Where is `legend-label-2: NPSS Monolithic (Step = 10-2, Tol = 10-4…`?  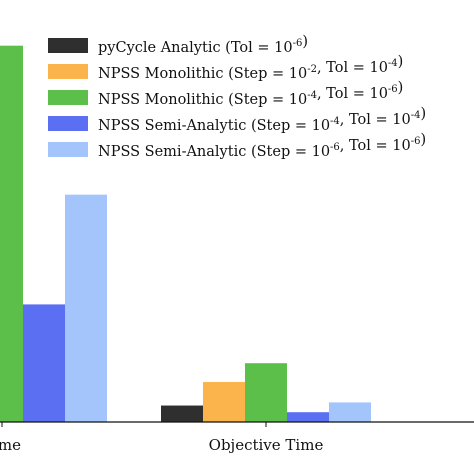
legend-label-2: NPSS Monolithic (Step = 10-2, Tol = 10-4… is located at coordinates (250, 68).